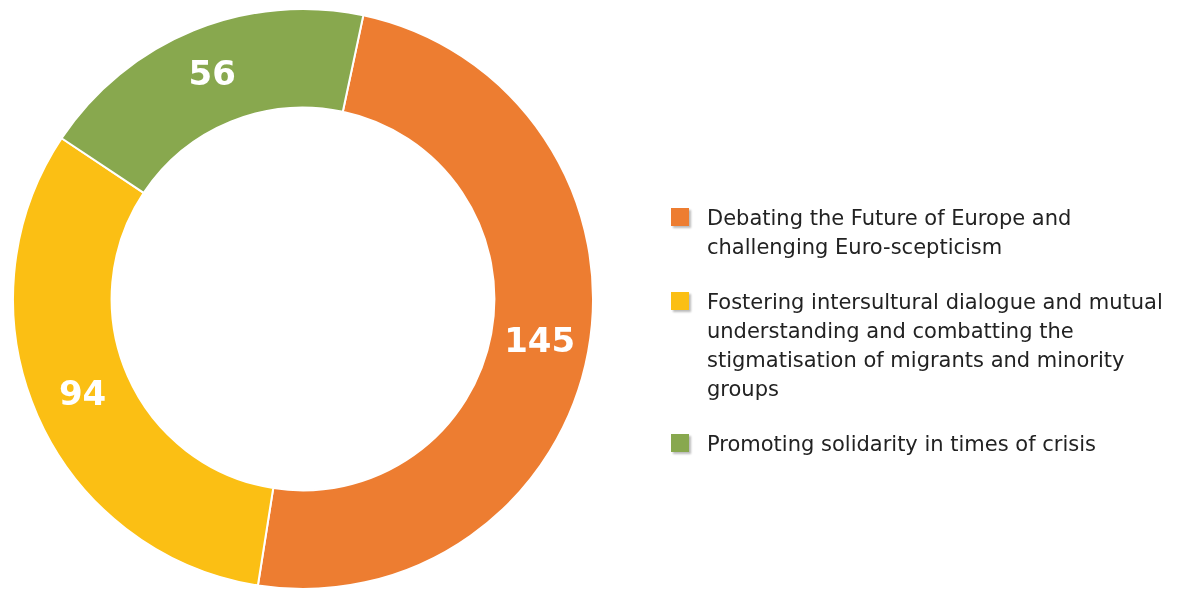 The height and width of the screenshot is (598, 1193). I want to click on data-label: 145, so click(540, 339).